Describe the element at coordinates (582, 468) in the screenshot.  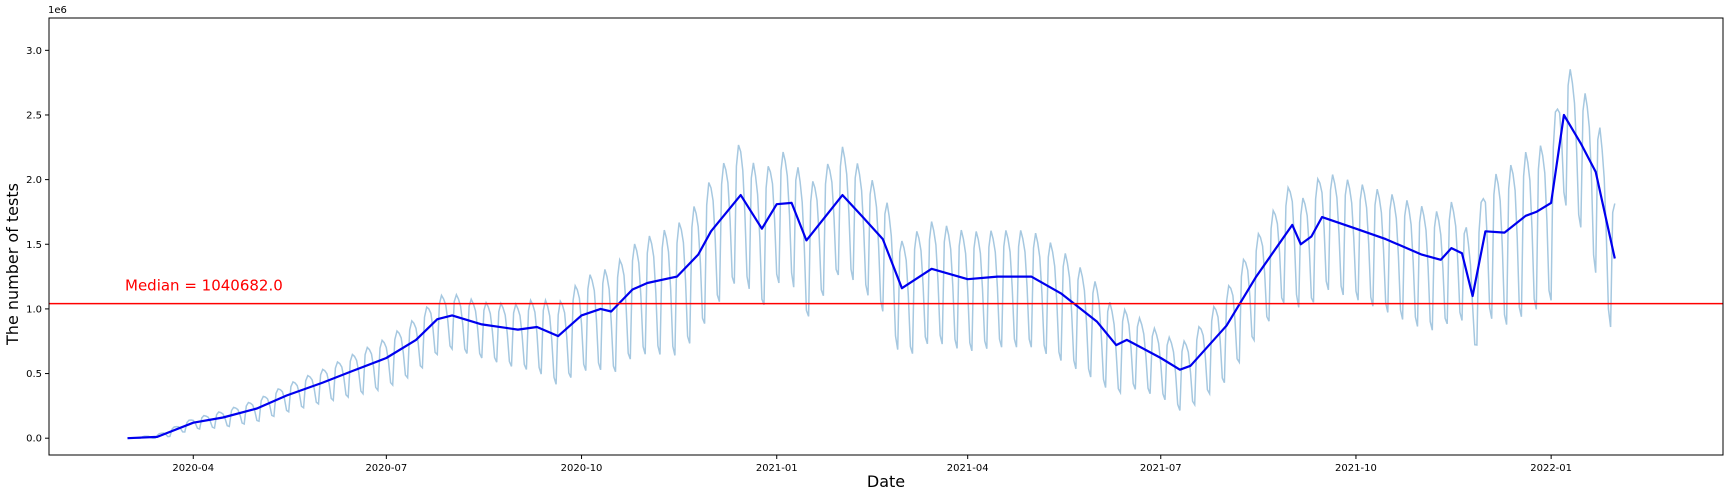
I see `x-tick-label: 2020-10` at that location.